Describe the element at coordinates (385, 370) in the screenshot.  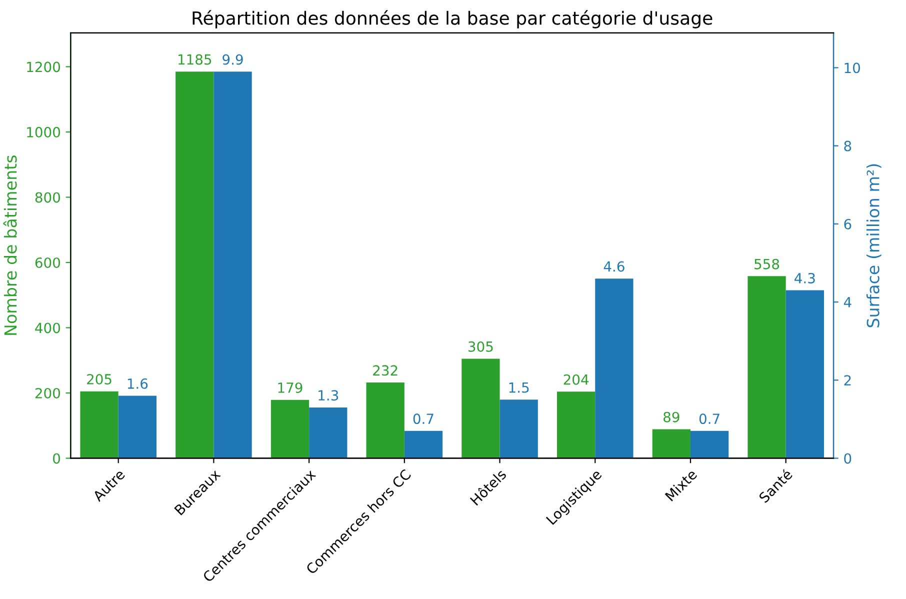
I see `data-label: 232` at that location.